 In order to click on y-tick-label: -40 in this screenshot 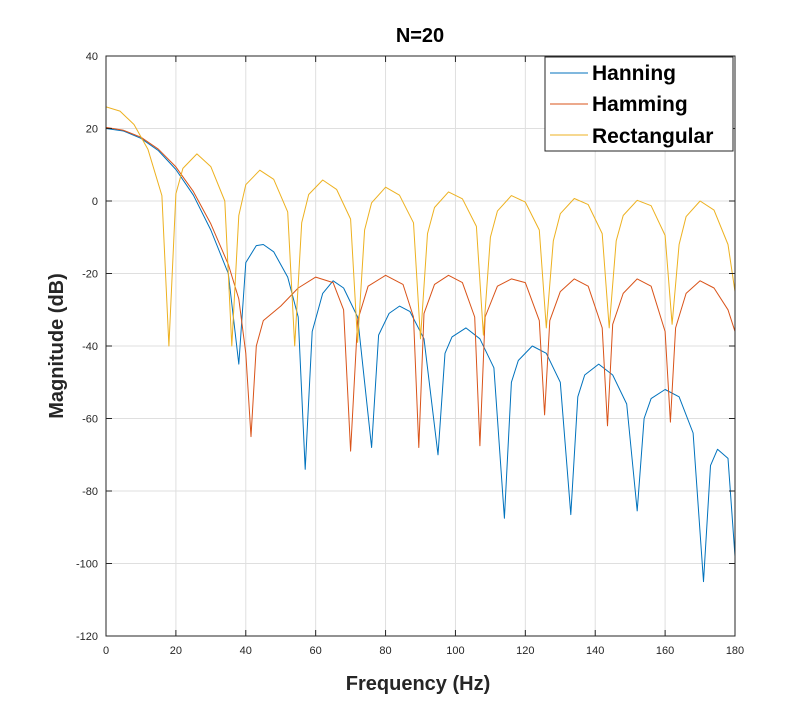, I will do `click(90, 347)`.